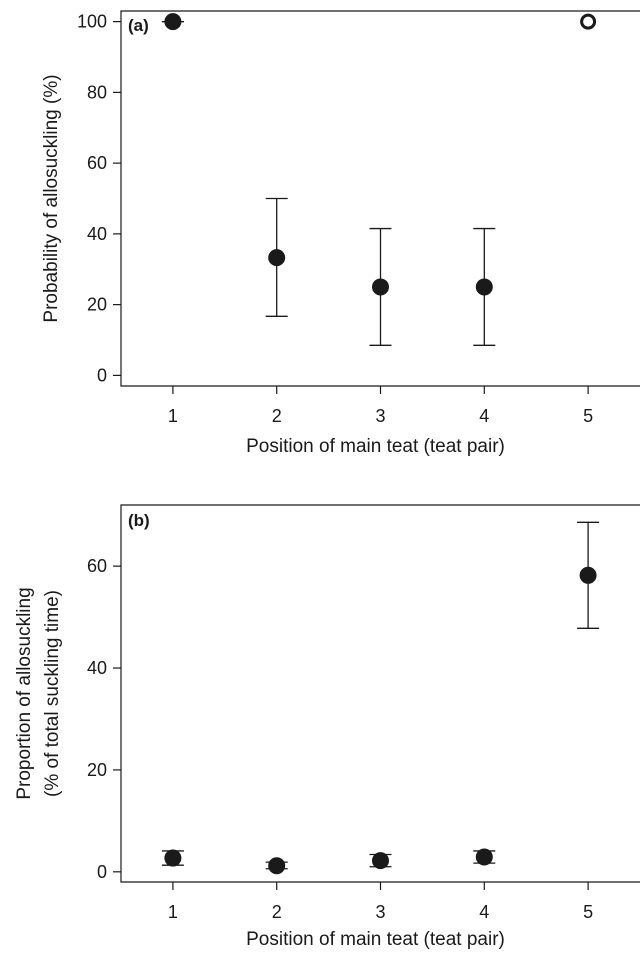 This screenshot has height=953, width=640. What do you see at coordinates (139, 520) in the screenshot?
I see `panel-label: (b)` at bounding box center [139, 520].